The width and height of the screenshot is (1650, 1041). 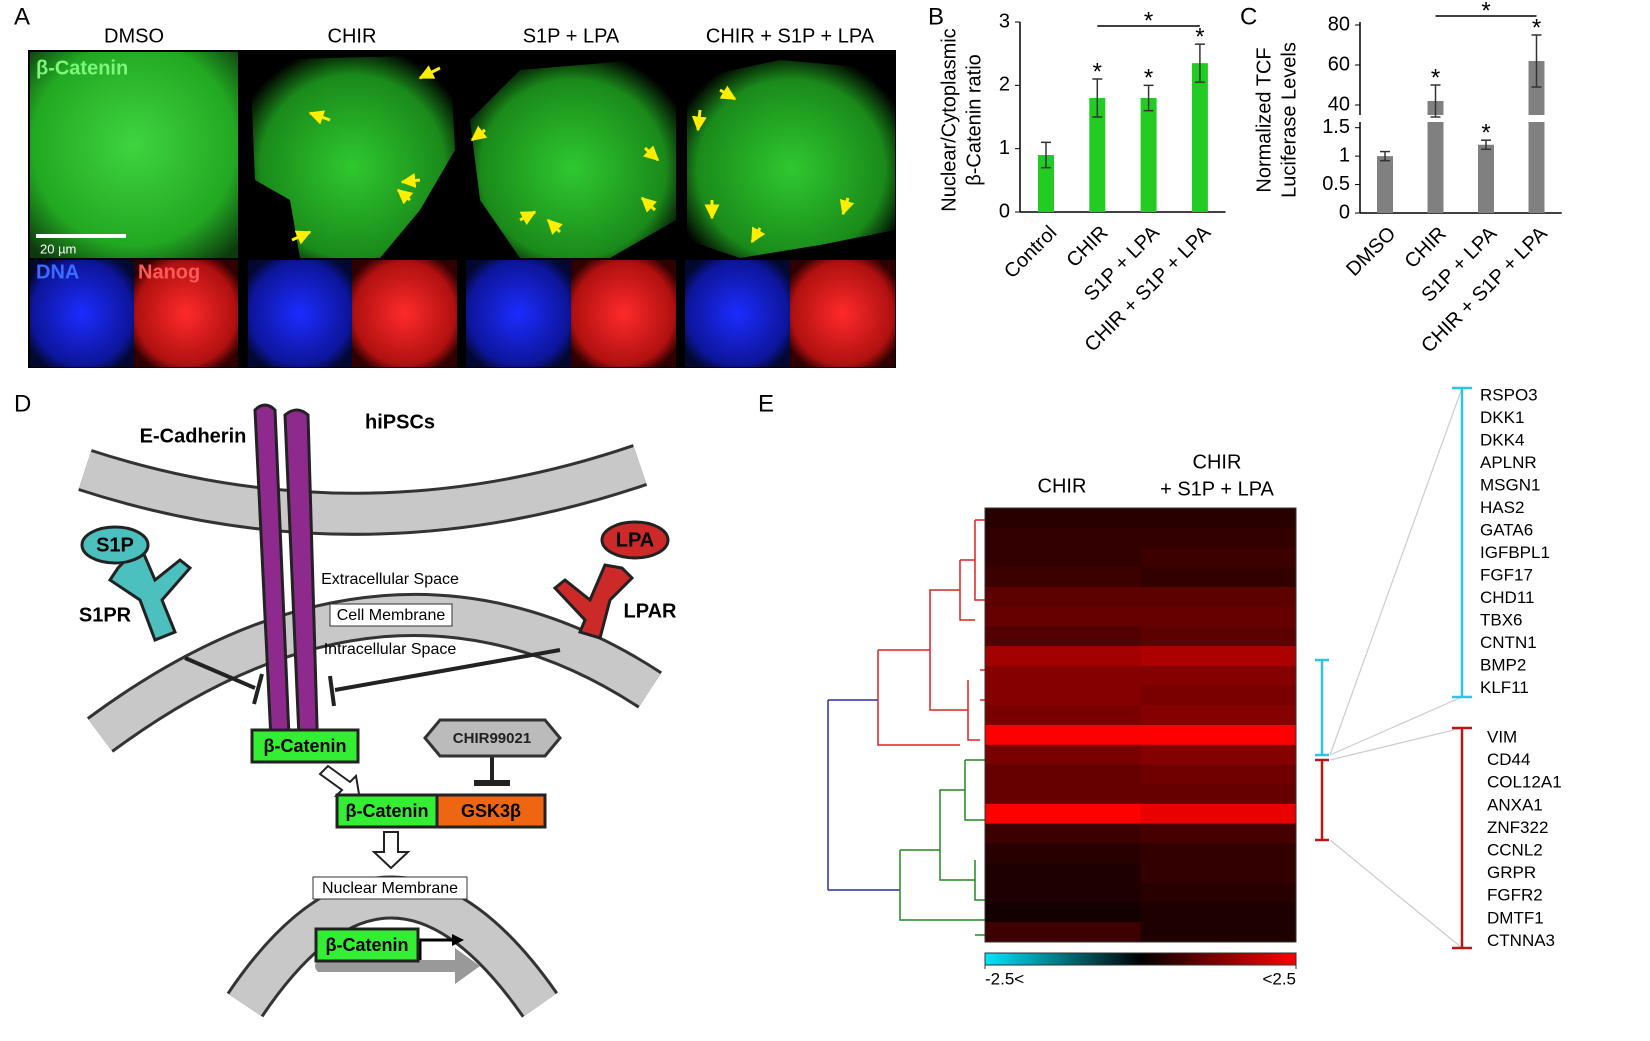 I want to click on heatmap-frame, so click(x=1140, y=725).